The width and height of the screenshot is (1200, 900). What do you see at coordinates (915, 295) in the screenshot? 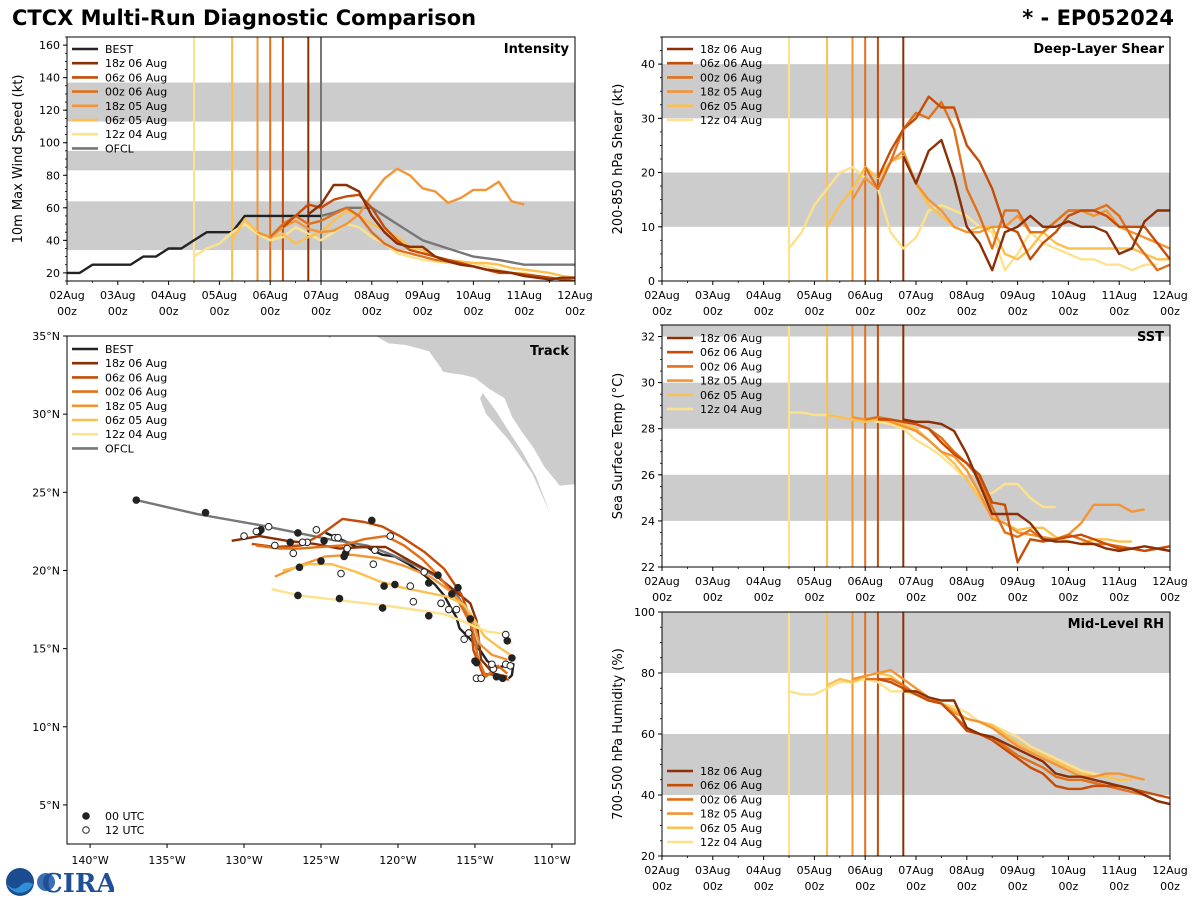
I see `shear-xtick-label: 07Aug` at bounding box center [915, 295].